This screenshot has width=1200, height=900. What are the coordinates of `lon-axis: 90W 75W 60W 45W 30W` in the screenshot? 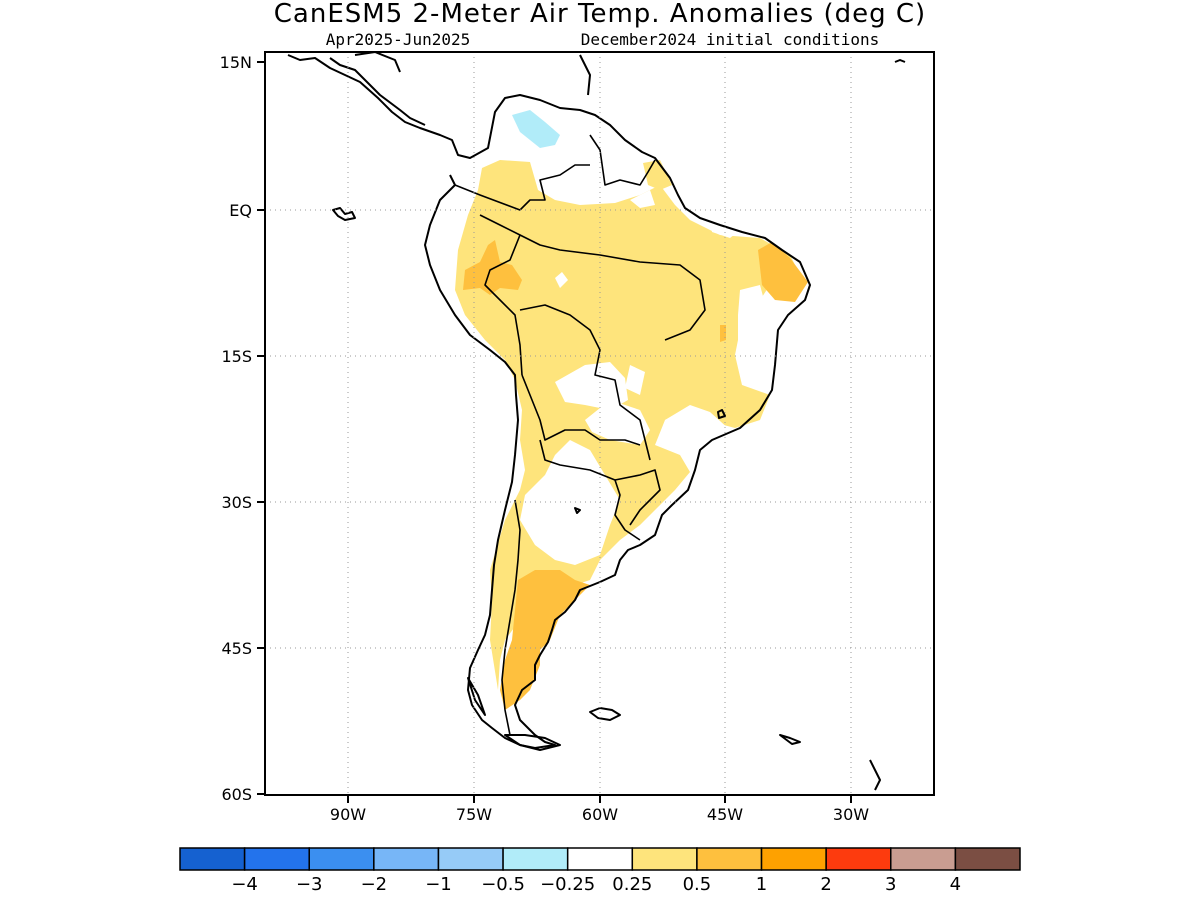 It's located at (599, 809).